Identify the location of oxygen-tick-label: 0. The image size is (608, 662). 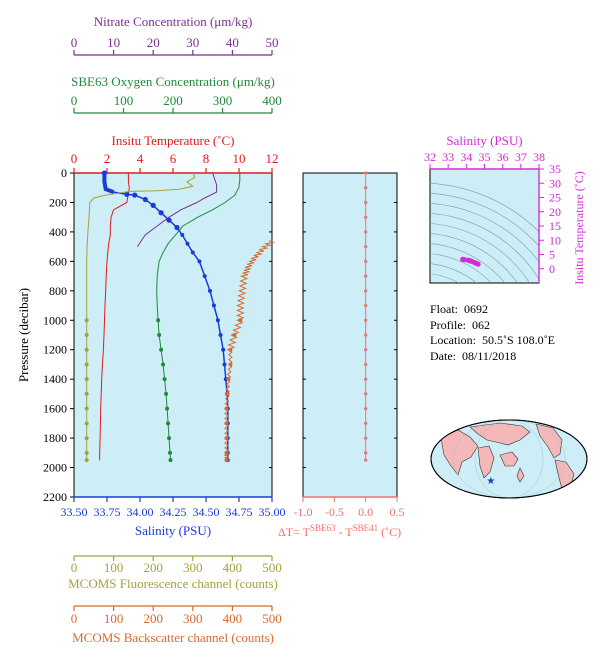
(74, 100).